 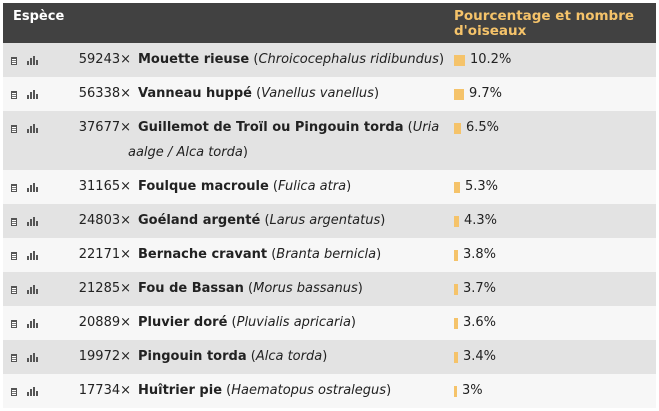 I want to click on bird-count: 37677×, so click(x=104, y=127).